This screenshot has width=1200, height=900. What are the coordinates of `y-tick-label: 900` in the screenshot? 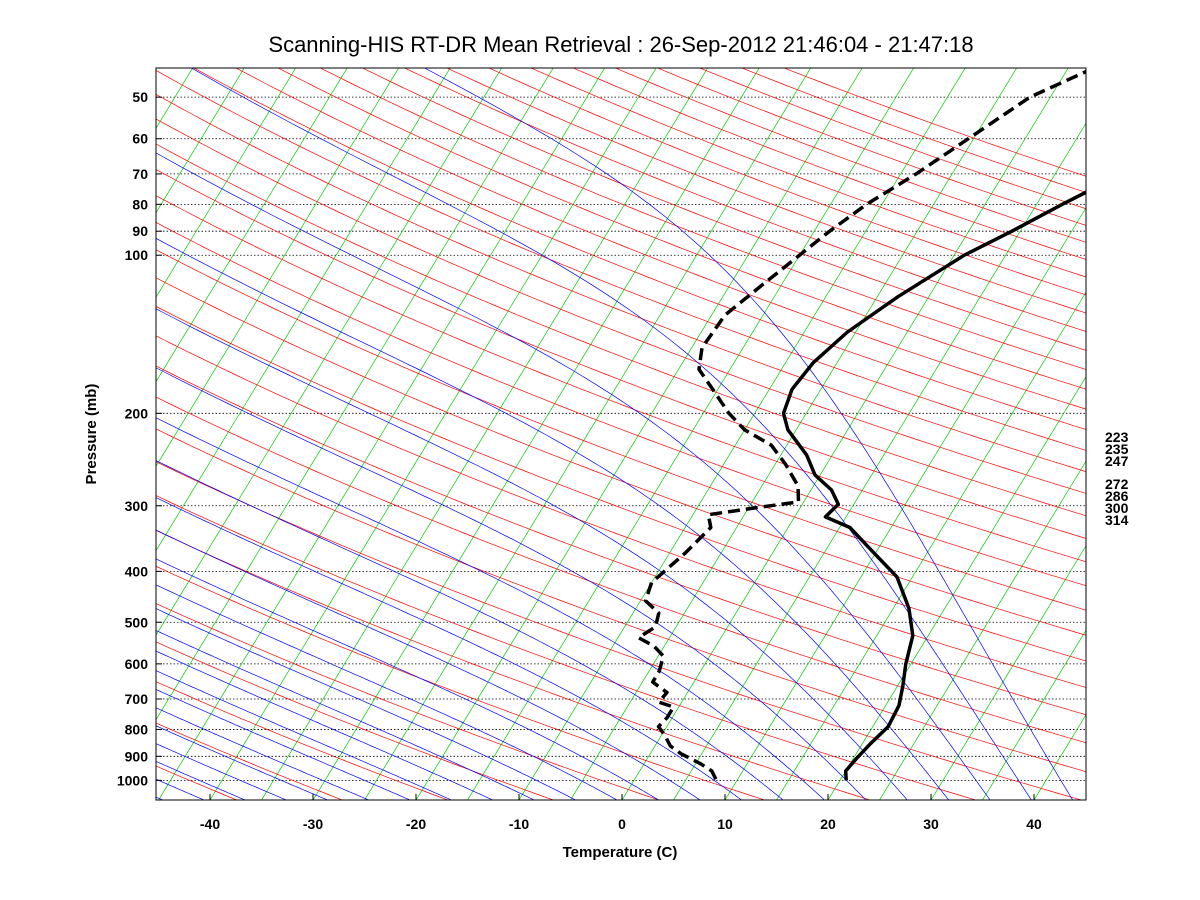 It's located at (137, 756).